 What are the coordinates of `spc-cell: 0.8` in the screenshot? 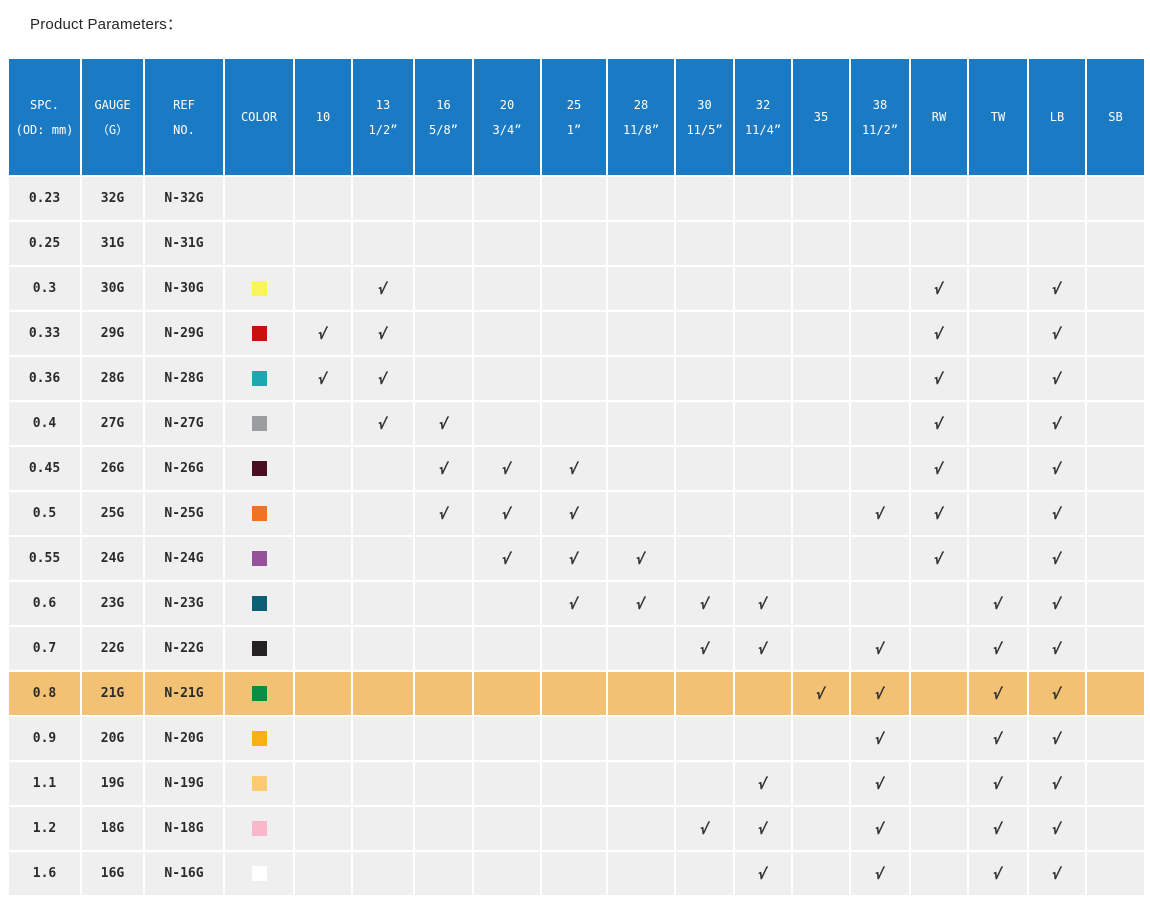 It's located at (44, 693).